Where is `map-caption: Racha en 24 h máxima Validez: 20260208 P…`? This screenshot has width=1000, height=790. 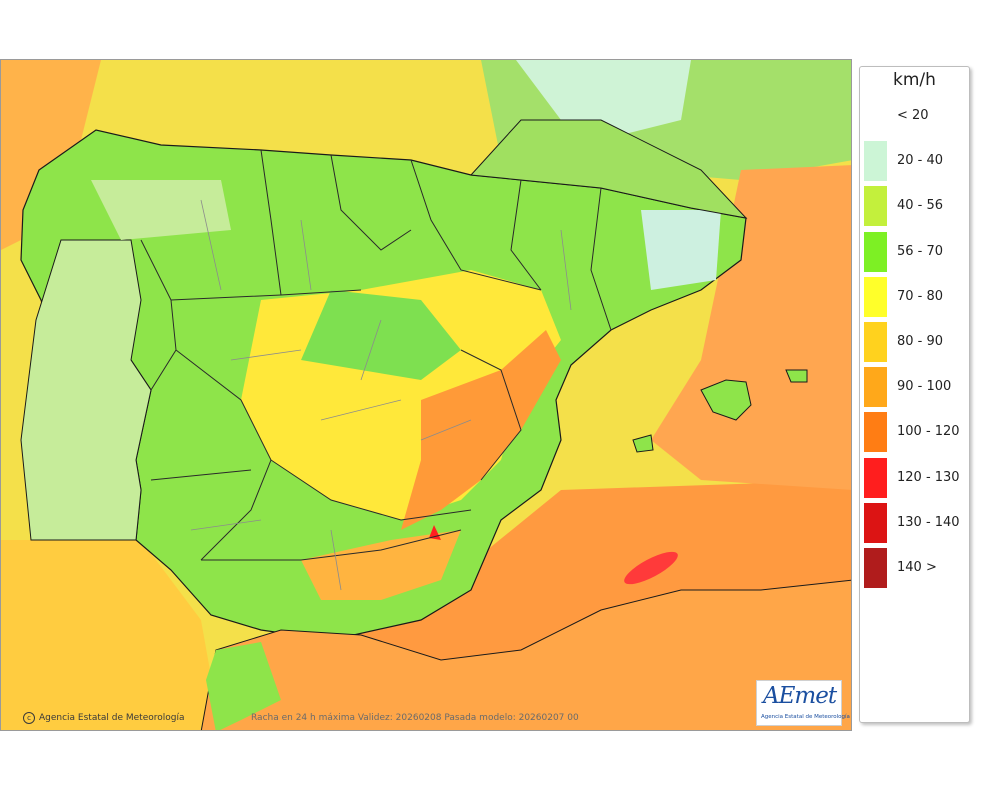
map-caption: Racha en 24 h máxima Validez: 20260208 P… is located at coordinates (415, 718).